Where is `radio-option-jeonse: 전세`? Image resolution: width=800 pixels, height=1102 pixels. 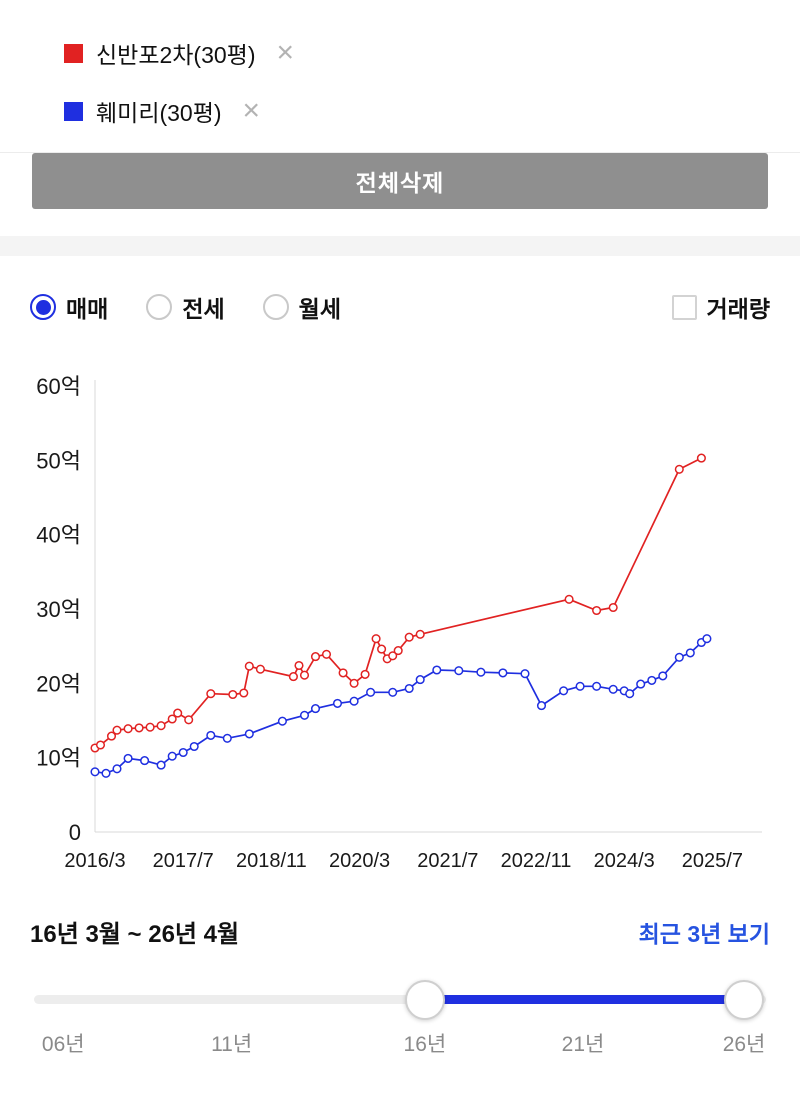
radio-option-jeonse: 전세 is located at coordinates (185, 307).